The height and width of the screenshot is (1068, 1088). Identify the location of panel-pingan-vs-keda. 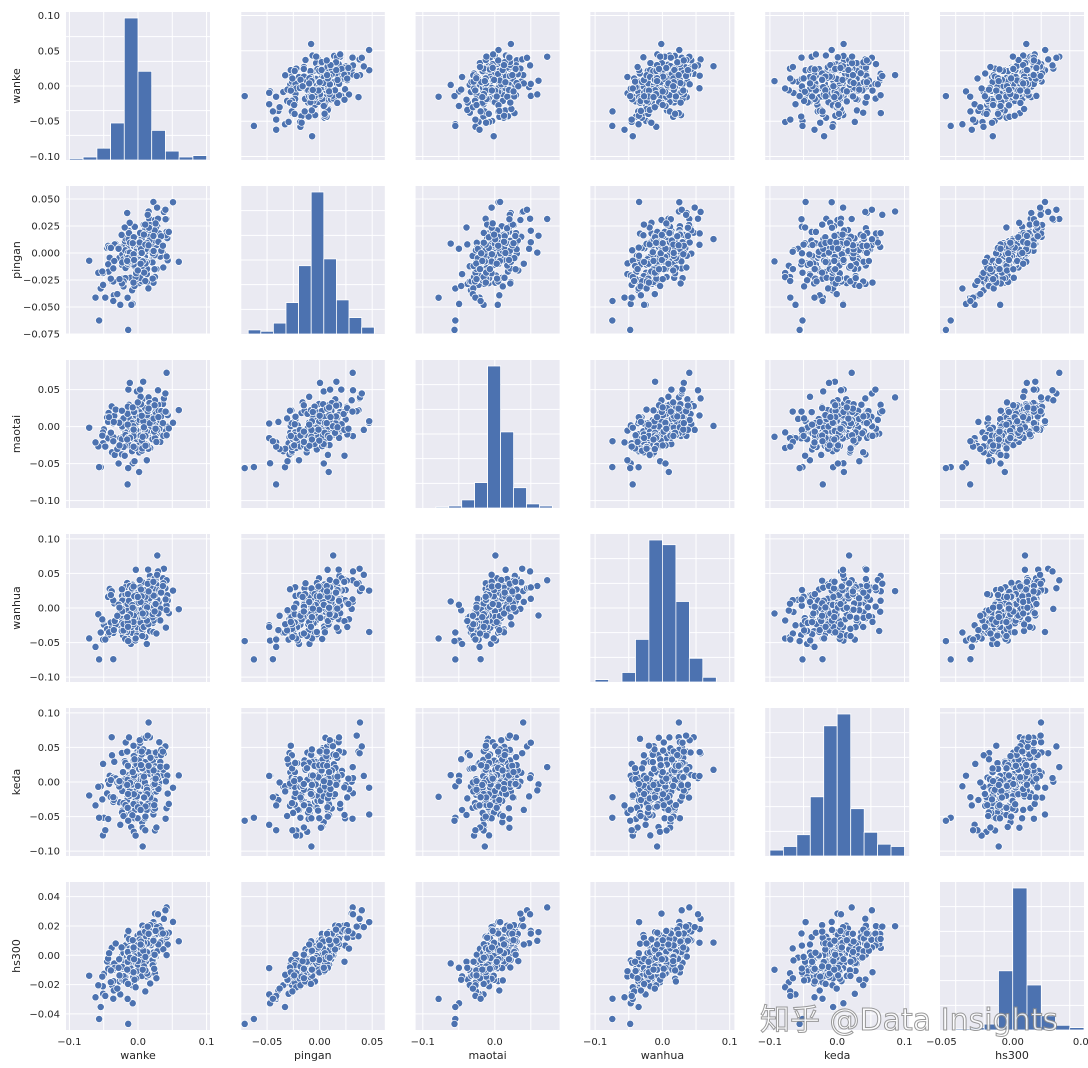
(837, 260).